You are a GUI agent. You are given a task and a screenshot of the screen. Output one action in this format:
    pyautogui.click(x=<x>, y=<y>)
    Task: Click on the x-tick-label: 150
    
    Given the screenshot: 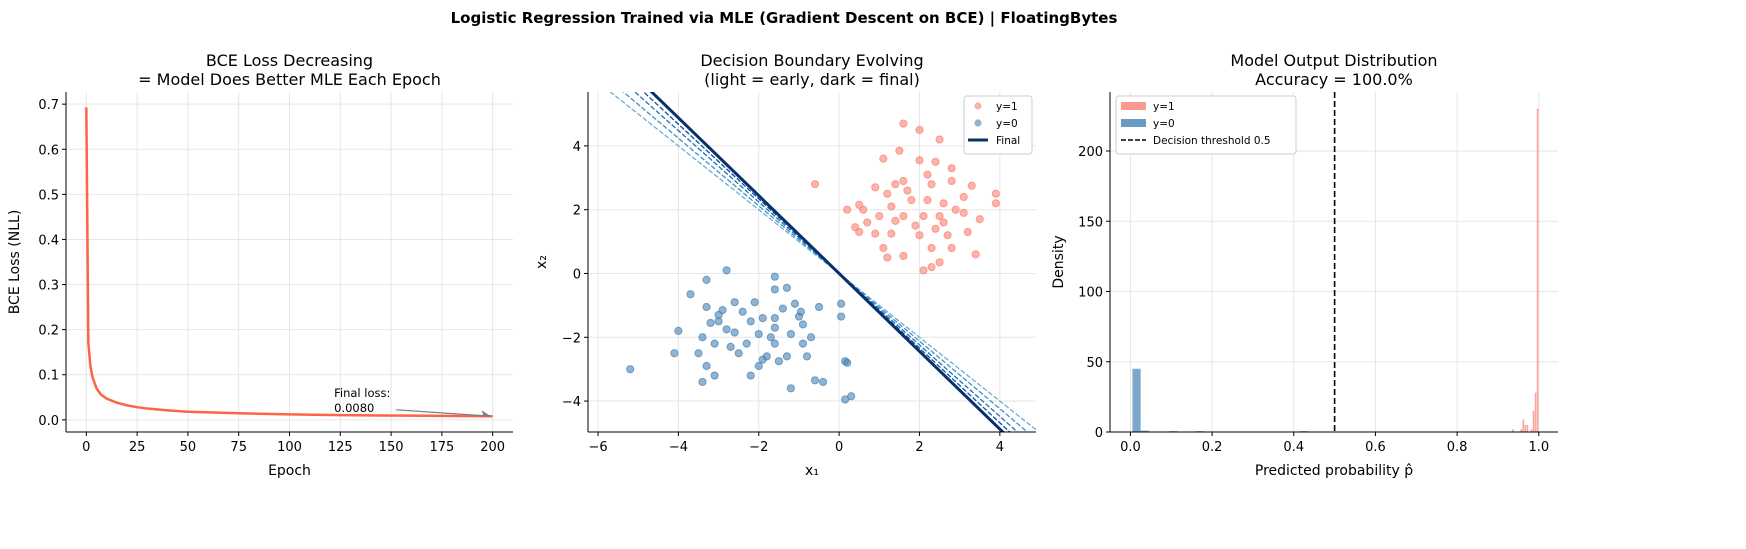 What is the action you would take?
    pyautogui.click(x=391, y=447)
    